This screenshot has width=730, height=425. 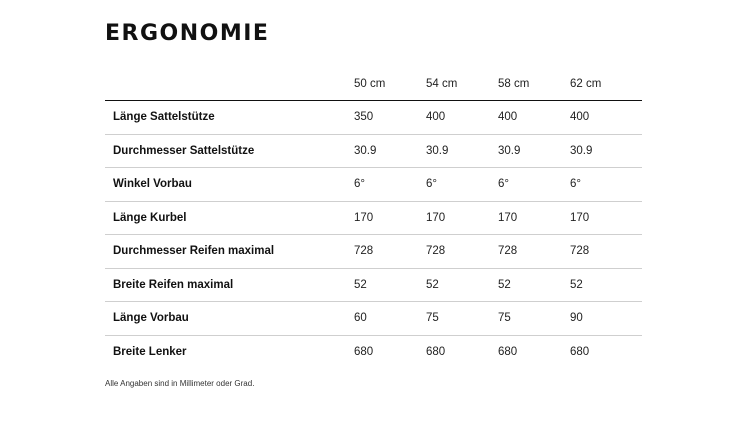 What do you see at coordinates (229, 285) in the screenshot?
I see `row-label: Breite Reifen maximal` at bounding box center [229, 285].